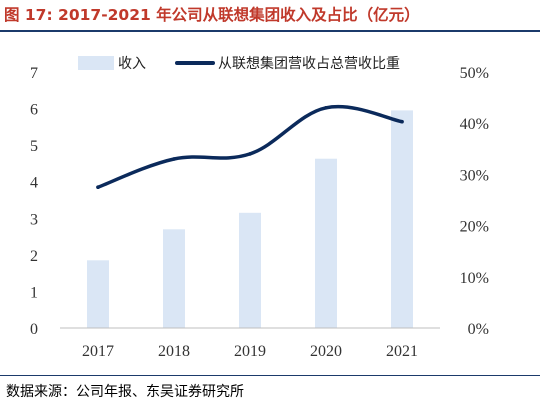  Describe the element at coordinates (402, 219) in the screenshot. I see `bar-revenue-2021` at that location.